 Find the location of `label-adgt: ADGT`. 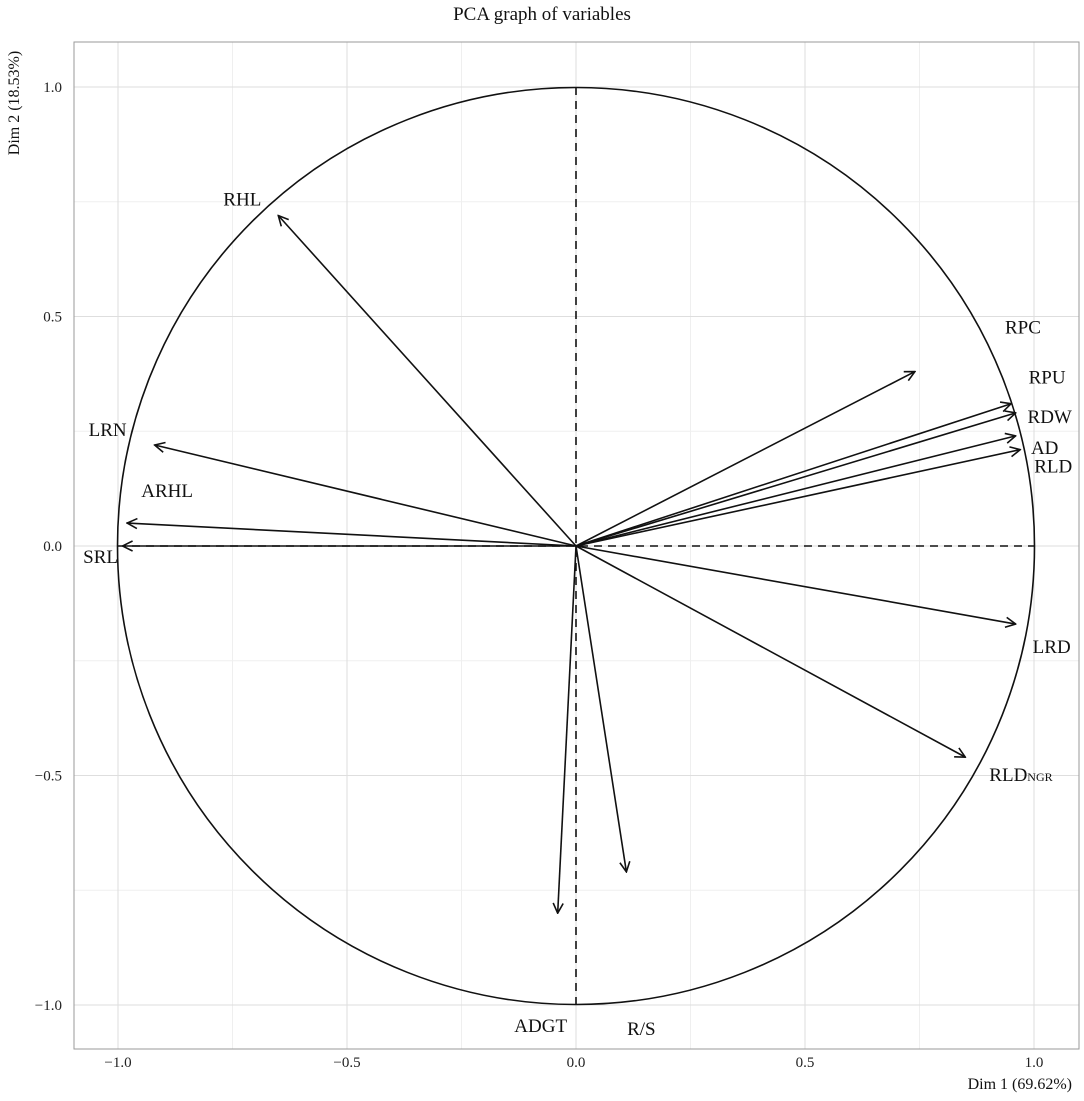

label-adgt: ADGT is located at coordinates (540, 1026).